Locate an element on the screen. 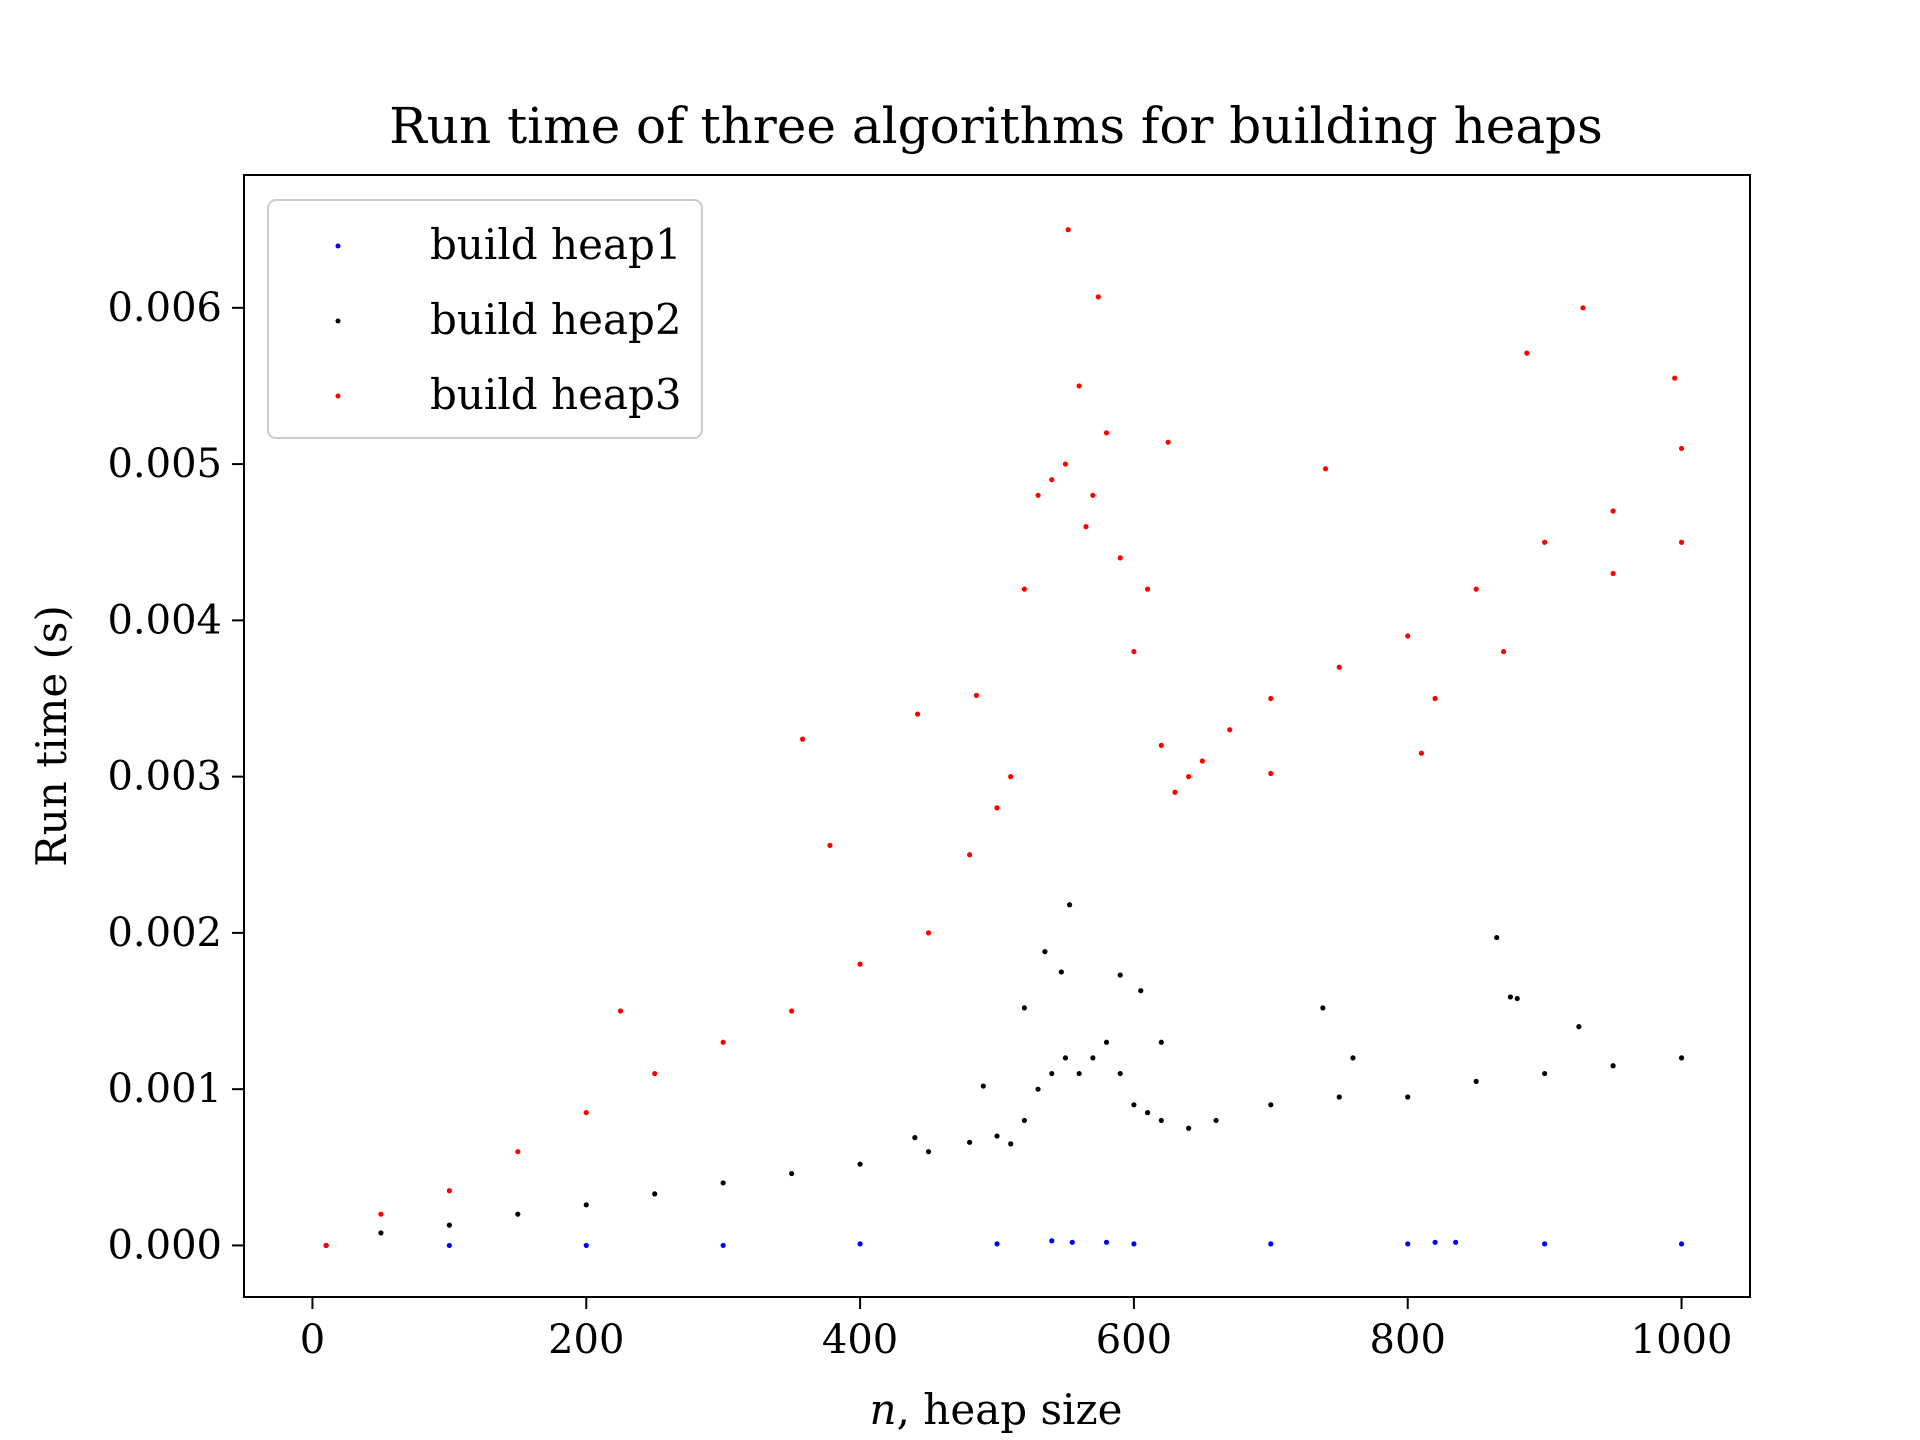 Image resolution: width=1920 pixels, height=1440 pixels. y-tick-label: 0.002 is located at coordinates (164, 933).